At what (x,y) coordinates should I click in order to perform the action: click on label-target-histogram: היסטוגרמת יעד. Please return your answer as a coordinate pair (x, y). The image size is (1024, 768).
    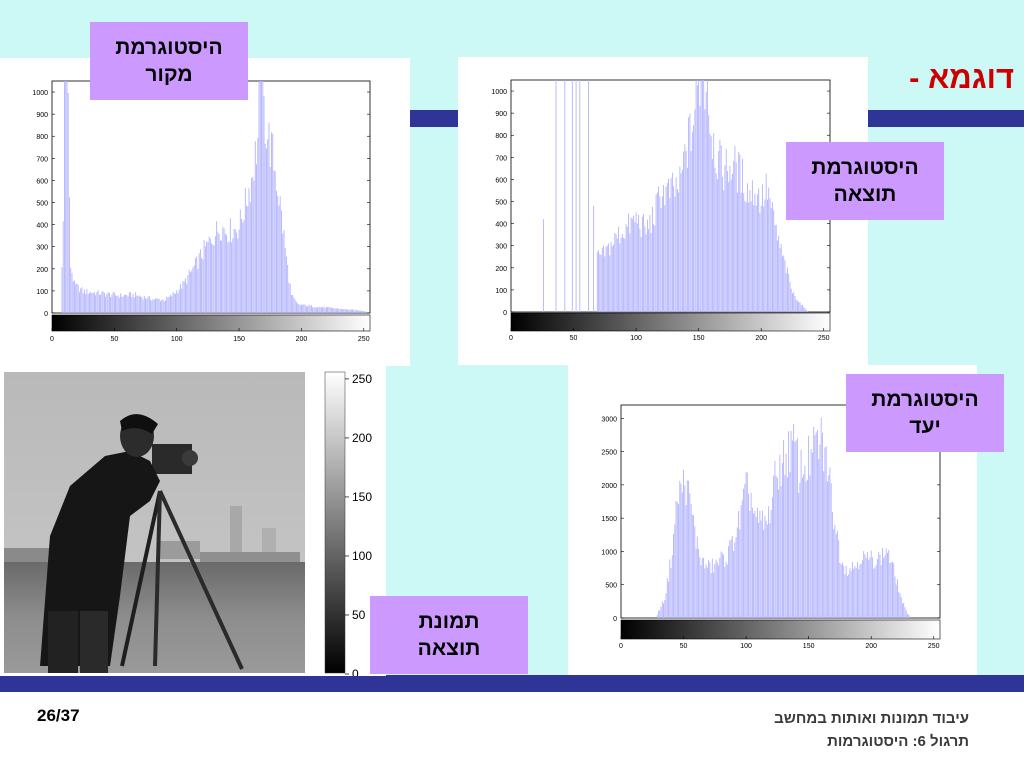
    Looking at the image, I should click on (925, 413).